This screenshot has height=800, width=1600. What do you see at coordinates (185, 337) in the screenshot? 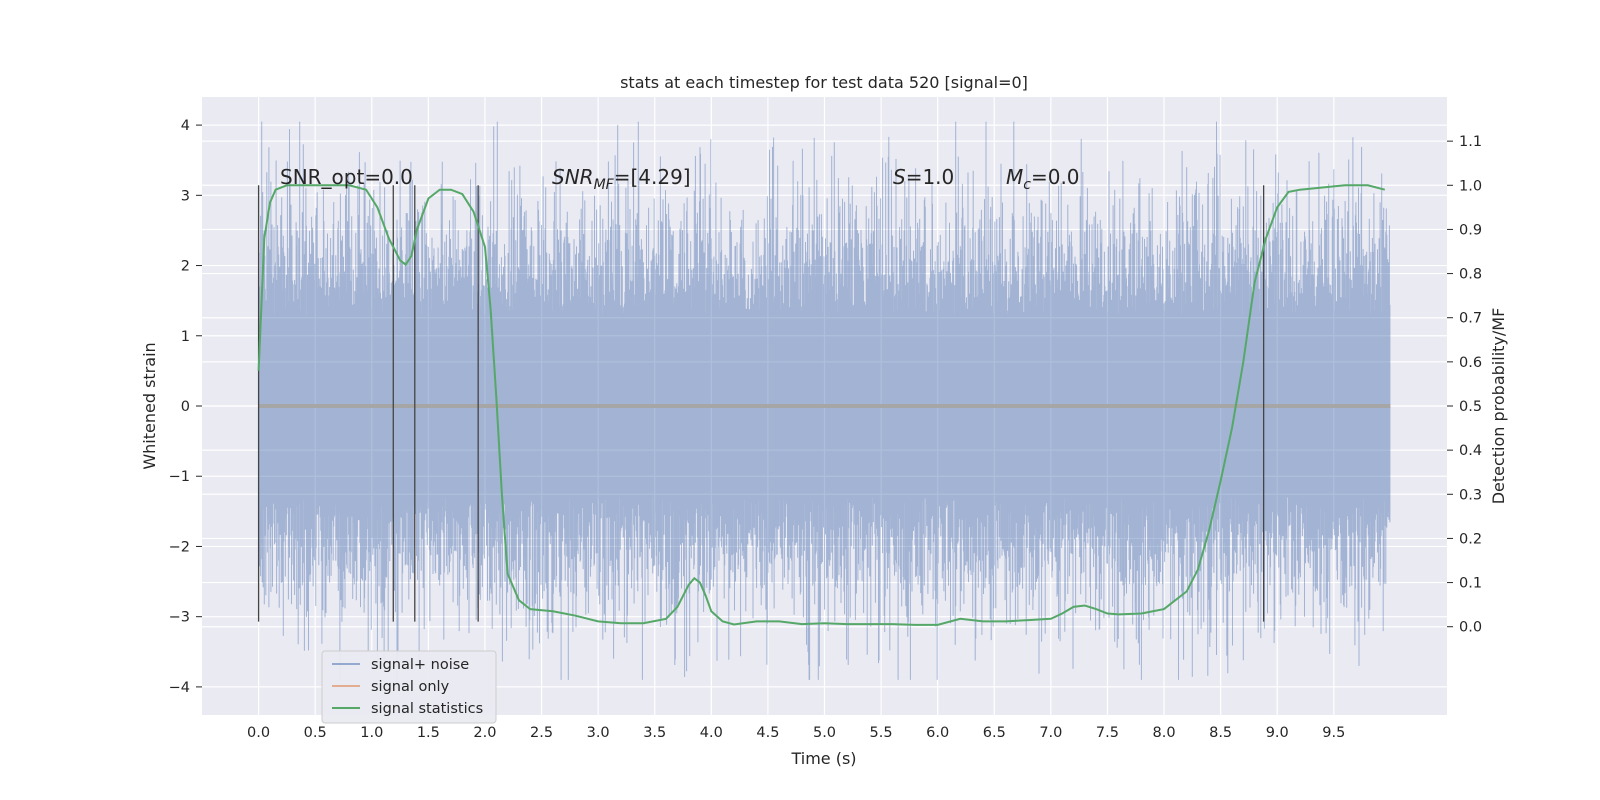
I see `y-tick-label: 1` at bounding box center [185, 337].